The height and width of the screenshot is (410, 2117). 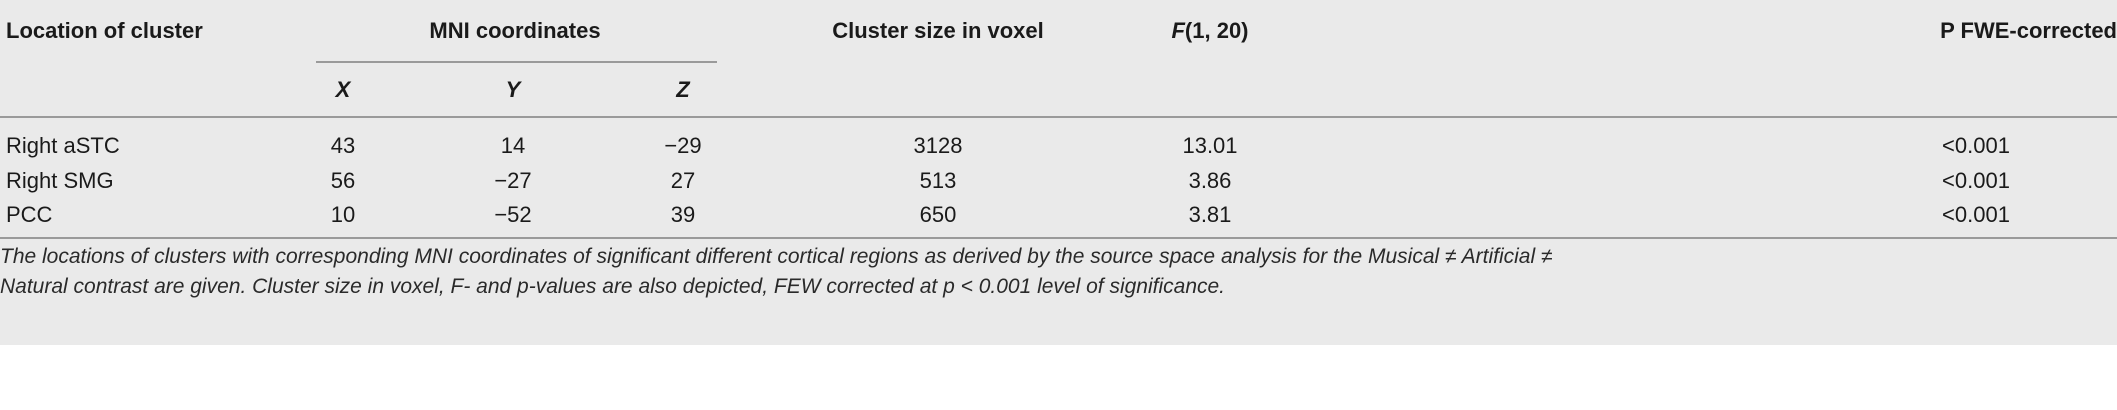 What do you see at coordinates (60, 180) in the screenshot?
I see `row2-location: Right SMG` at bounding box center [60, 180].